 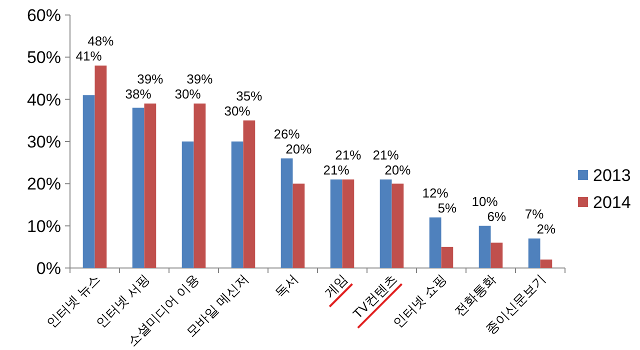 I want to click on y-tick-label: 10%, so click(x=43, y=226).